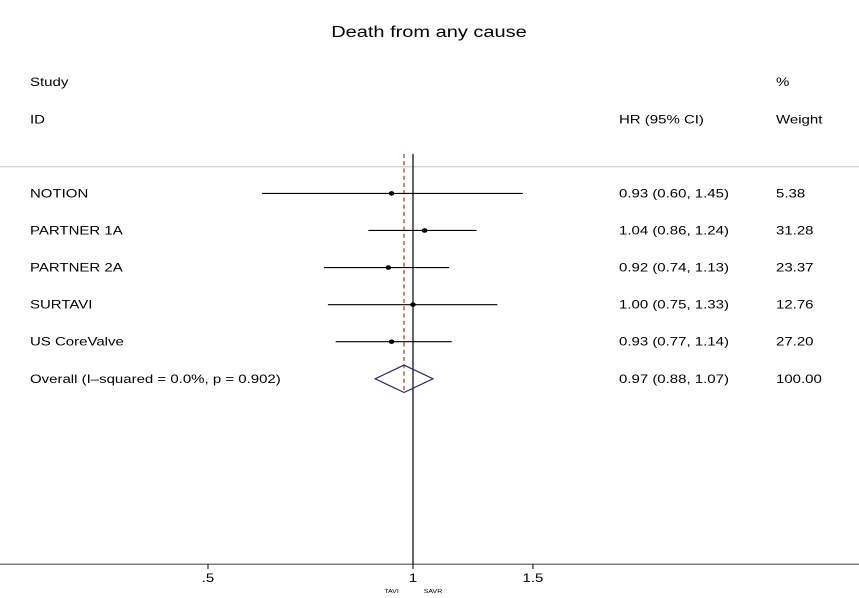 The height and width of the screenshot is (598, 859). What do you see at coordinates (795, 341) in the screenshot?
I see `study-weight: 27.20` at bounding box center [795, 341].